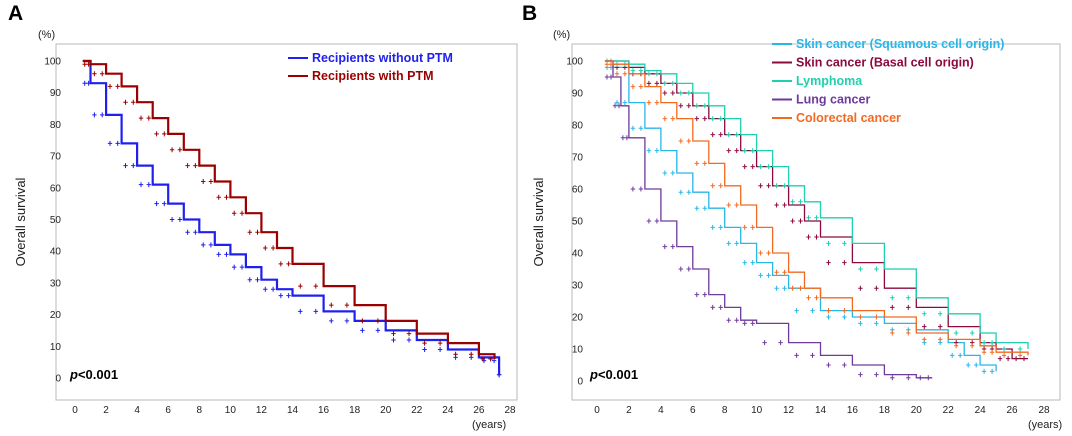 The image size is (1072, 436). Describe the element at coordinates (981, 410) in the screenshot. I see `panel-b-x-tick-label: 24` at that location.